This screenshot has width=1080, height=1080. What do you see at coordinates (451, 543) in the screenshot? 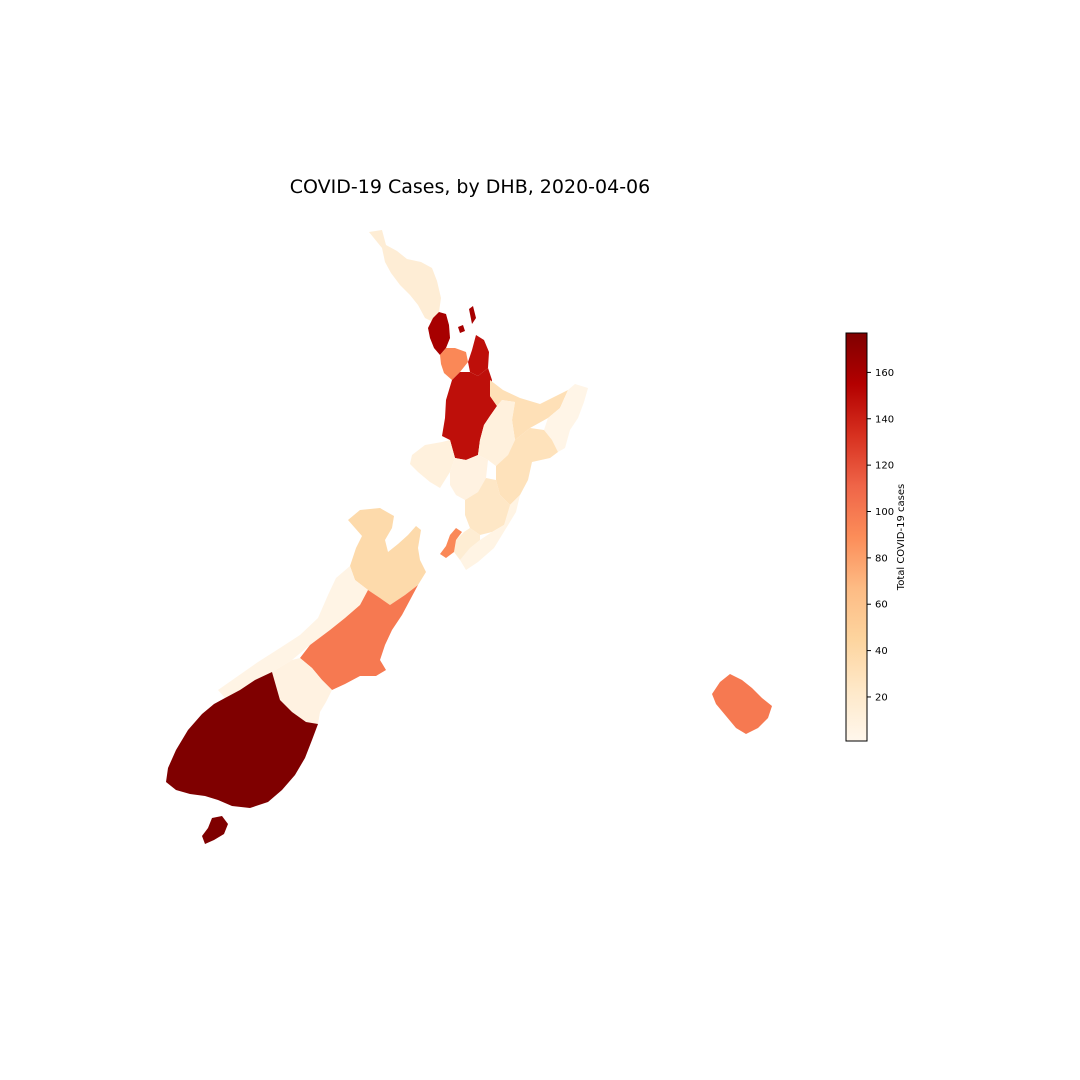
I see `region-capital-coast` at bounding box center [451, 543].